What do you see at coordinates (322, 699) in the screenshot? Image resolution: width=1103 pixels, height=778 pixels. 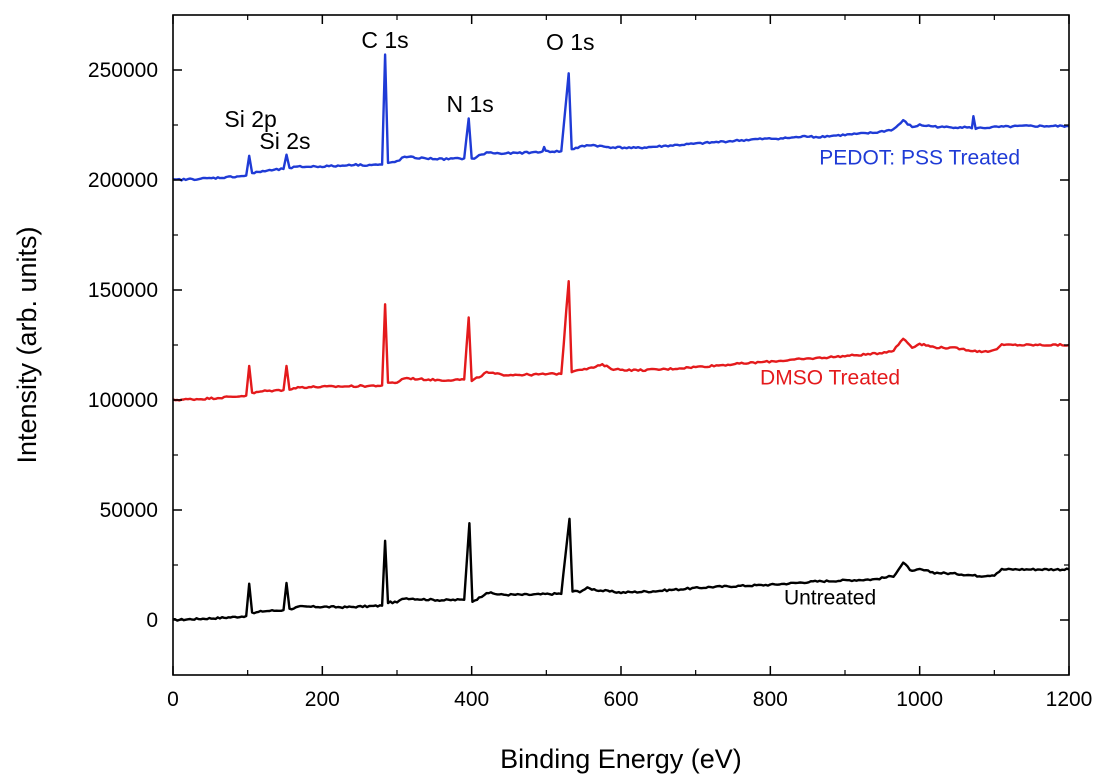 I see `x-tick-label: 200` at bounding box center [322, 699].